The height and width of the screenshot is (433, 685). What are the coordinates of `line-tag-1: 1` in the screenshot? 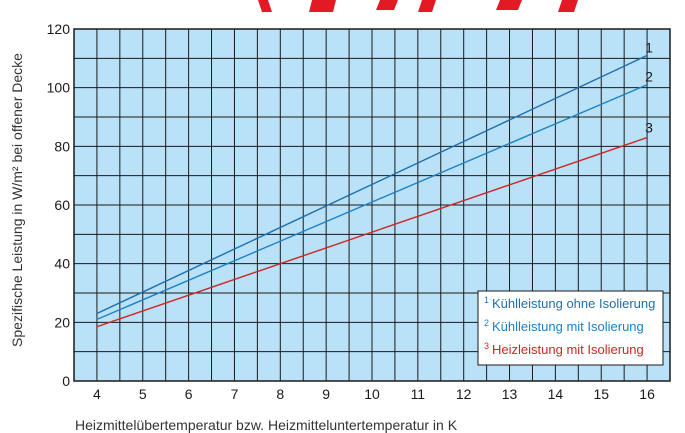 It's located at (649, 47).